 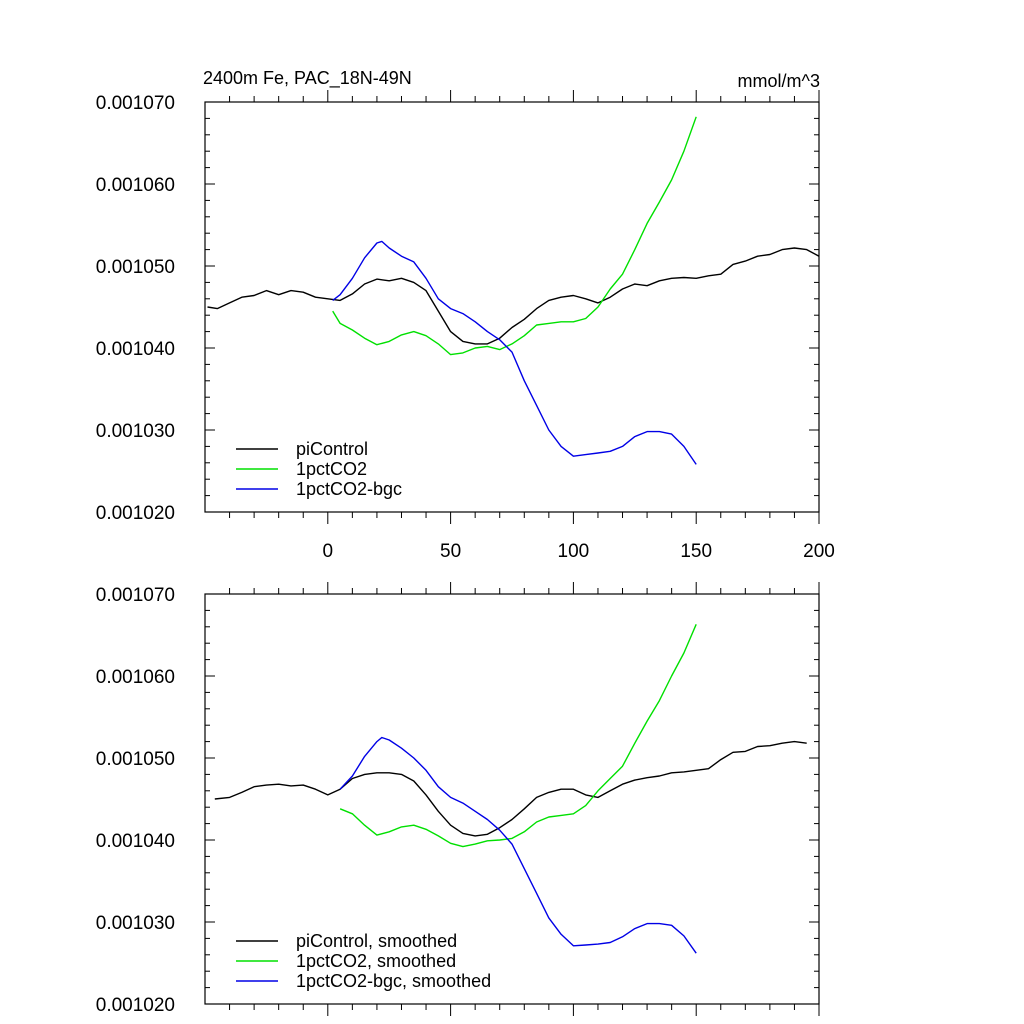 What do you see at coordinates (574, 551) in the screenshot?
I see `x-tick-label: 100` at bounding box center [574, 551].